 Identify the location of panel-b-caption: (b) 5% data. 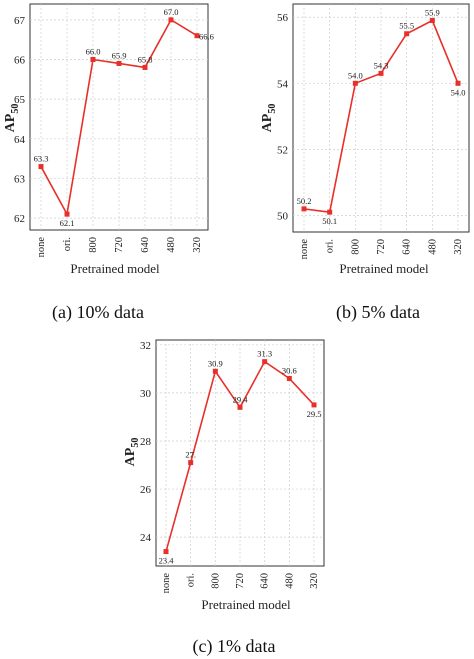
(378, 312).